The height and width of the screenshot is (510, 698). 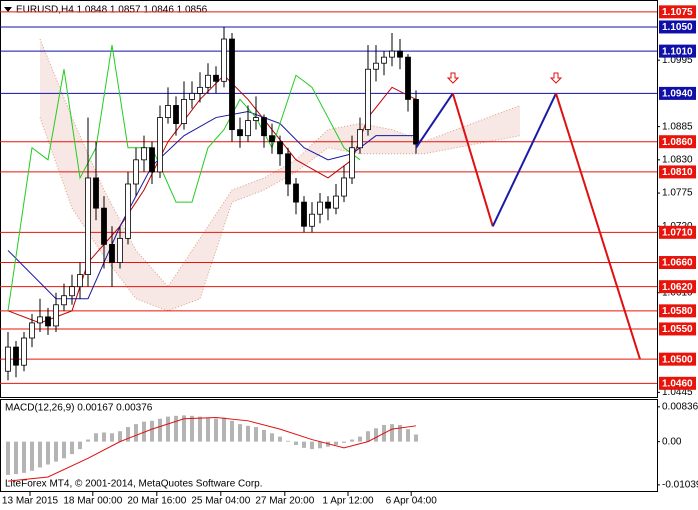 I want to click on macd-tick-label: -0.01039, so click(x=680, y=485).